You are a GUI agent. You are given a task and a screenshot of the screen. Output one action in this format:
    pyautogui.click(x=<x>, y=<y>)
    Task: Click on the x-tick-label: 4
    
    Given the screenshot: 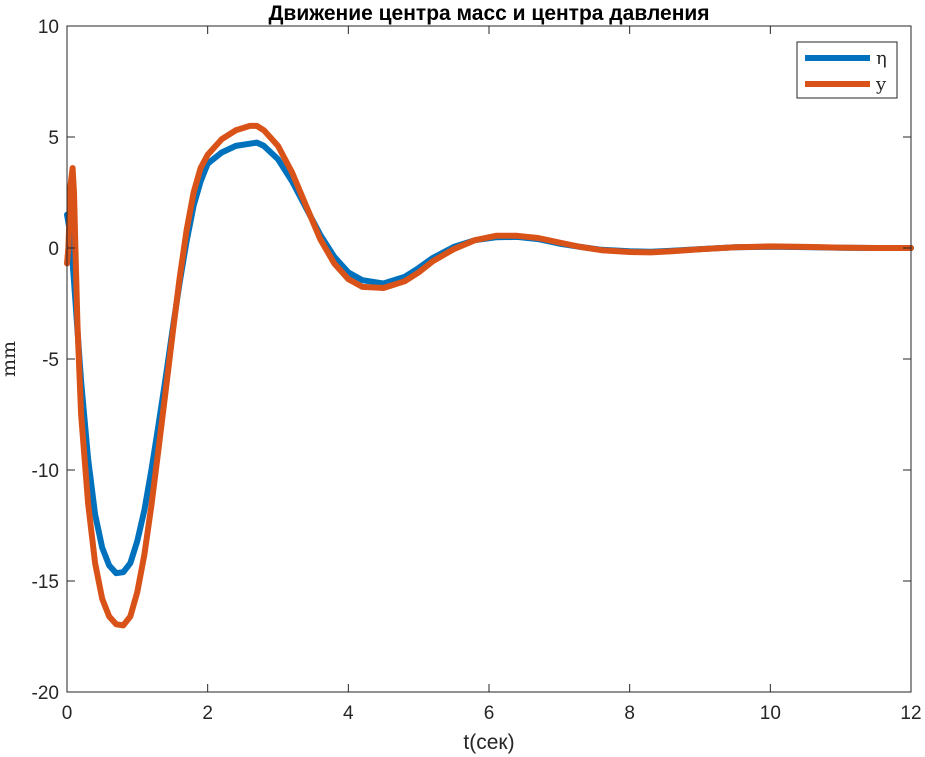 What is the action you would take?
    pyautogui.click(x=348, y=713)
    